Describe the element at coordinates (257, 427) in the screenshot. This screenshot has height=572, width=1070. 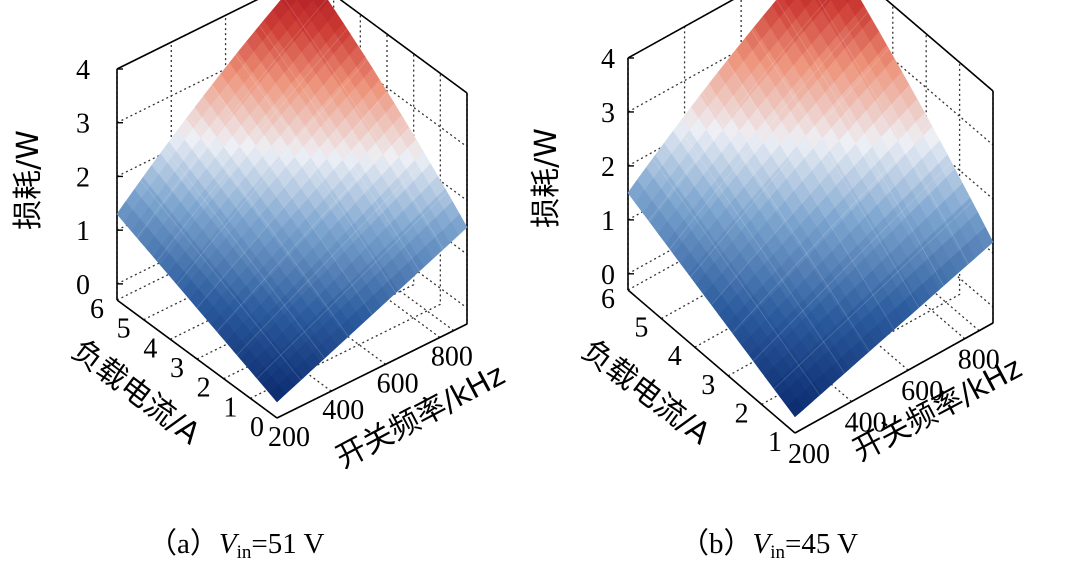
I see `y-tick-label: 0` at that location.